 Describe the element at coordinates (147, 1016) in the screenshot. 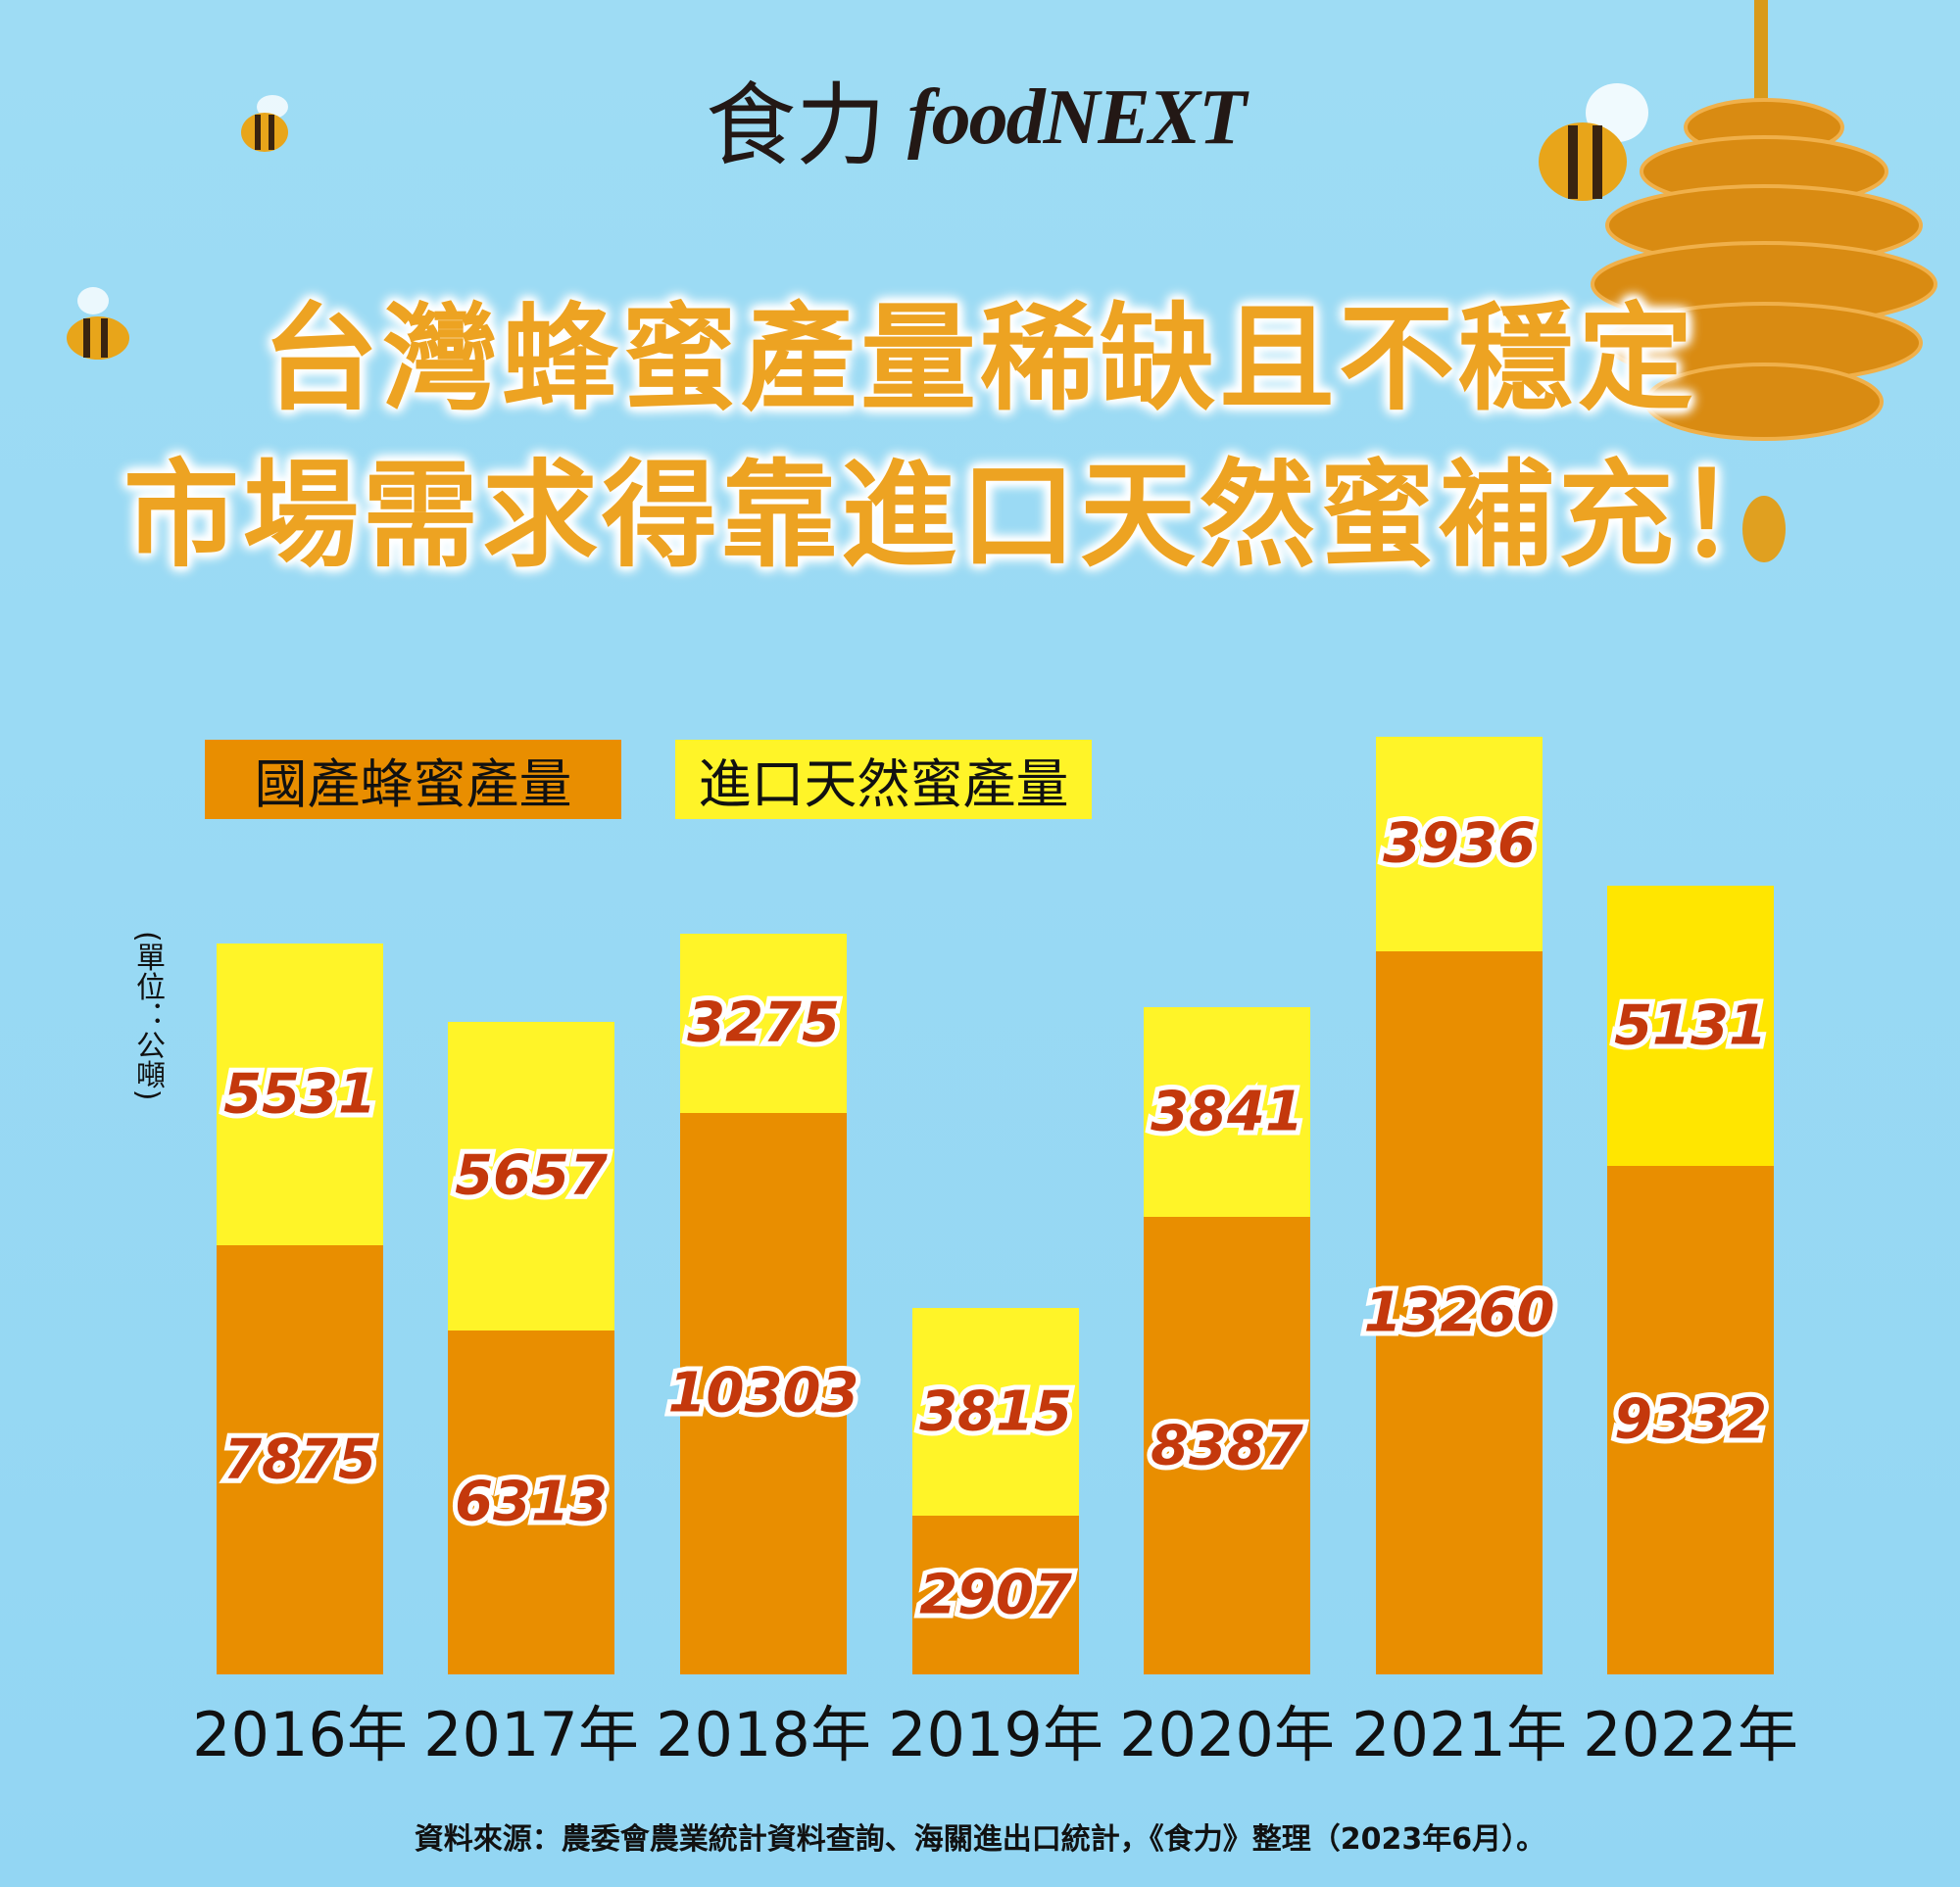

I see `unit-label: (單位：公噸)` at that location.